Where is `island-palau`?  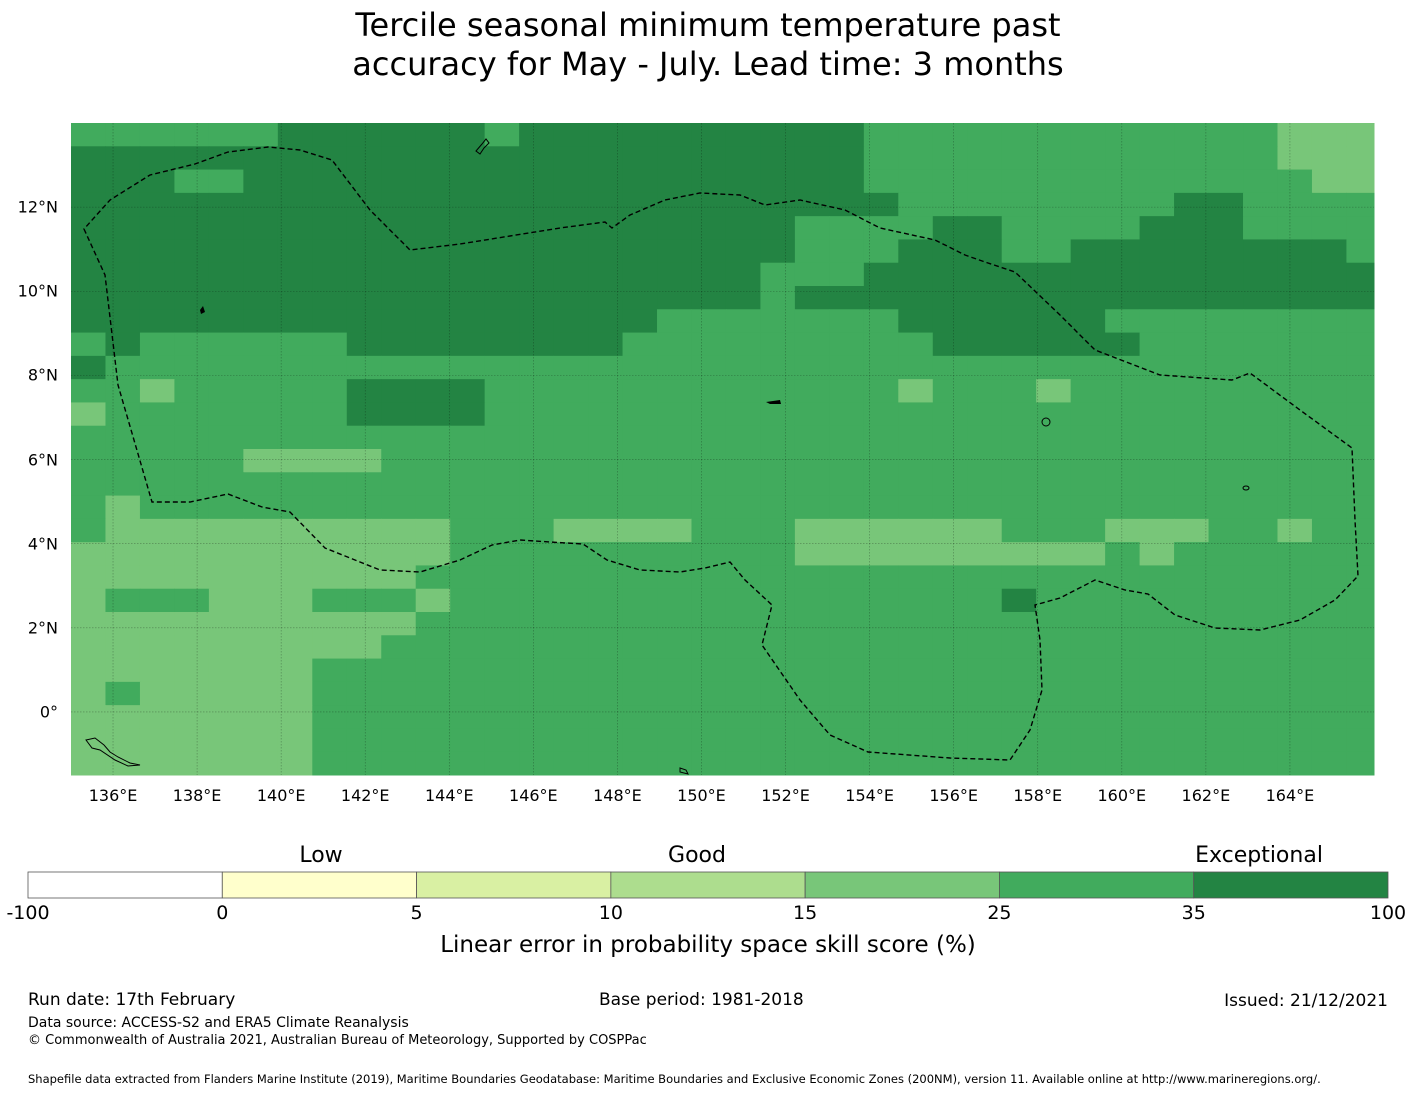 island-palau is located at coordinates (202, 310).